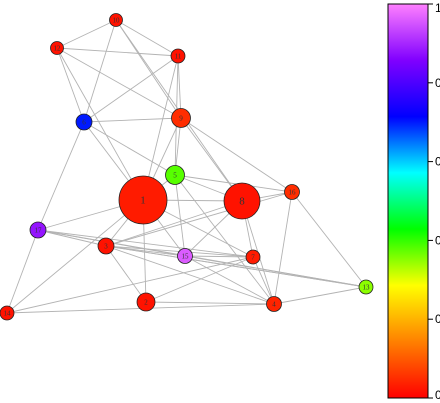 This screenshot has width=440, height=403. What do you see at coordinates (437, 395) in the screenshot?
I see `colorbar-tick-label-0.0: 0.0` at bounding box center [437, 395].